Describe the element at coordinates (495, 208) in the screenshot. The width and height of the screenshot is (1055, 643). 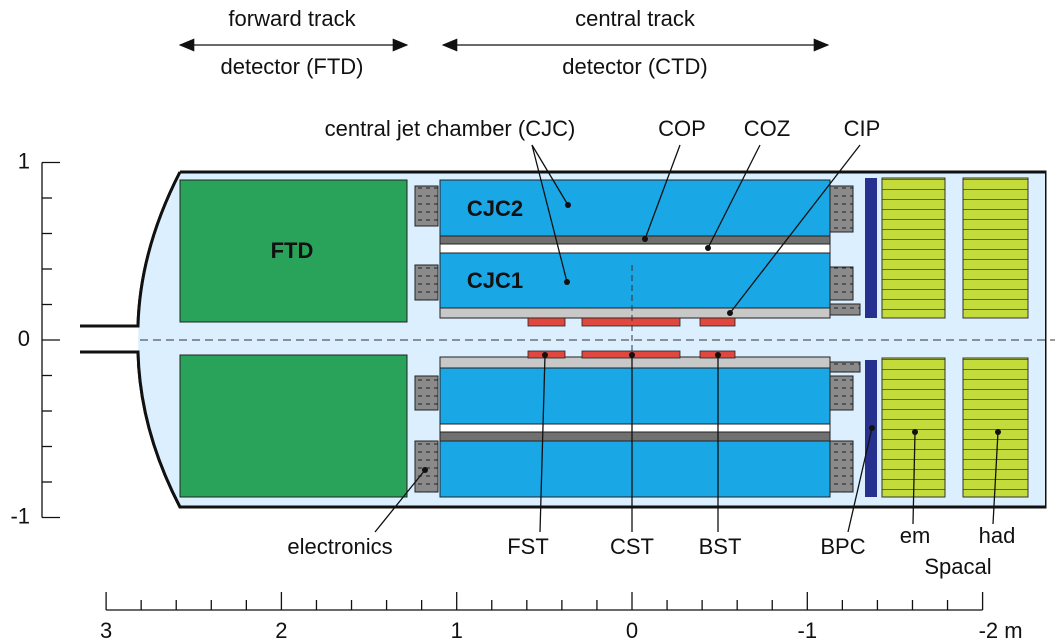
I see `cjc2-label: CJC2` at that location.